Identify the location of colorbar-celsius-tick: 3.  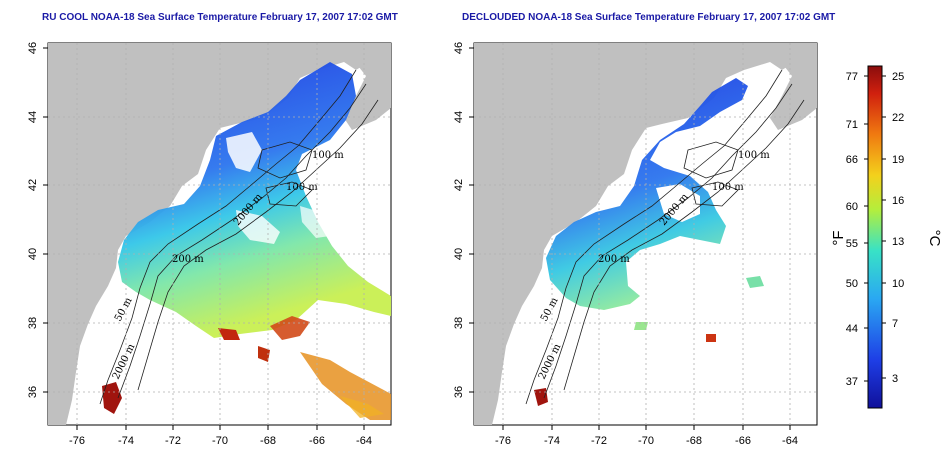
(895, 379).